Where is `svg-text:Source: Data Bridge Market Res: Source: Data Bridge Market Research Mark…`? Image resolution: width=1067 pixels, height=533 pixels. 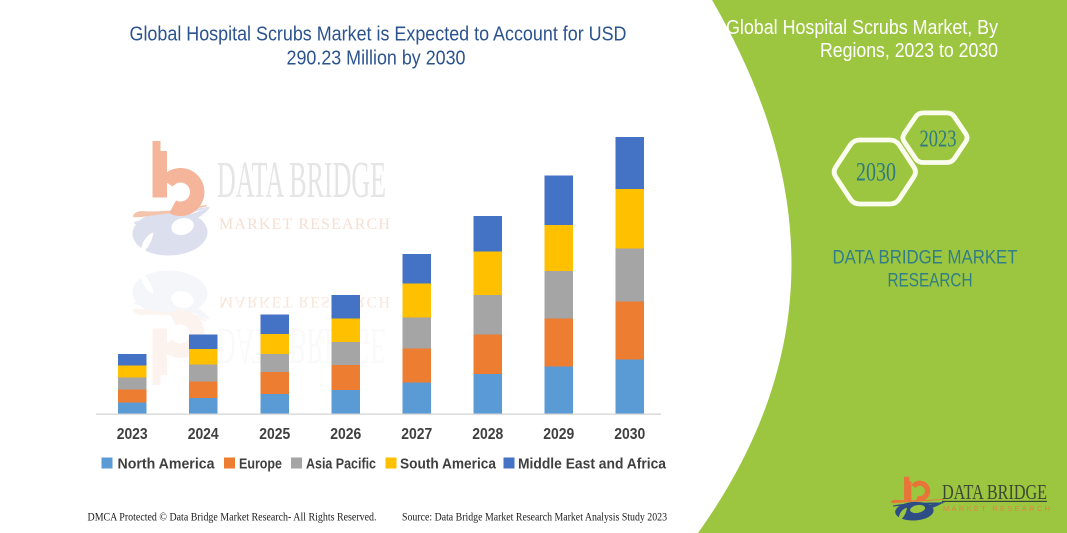 svg-text:Source: Data Bridge Market Res: Source: Data Bridge Market Research Mark… is located at coordinates (534, 517).